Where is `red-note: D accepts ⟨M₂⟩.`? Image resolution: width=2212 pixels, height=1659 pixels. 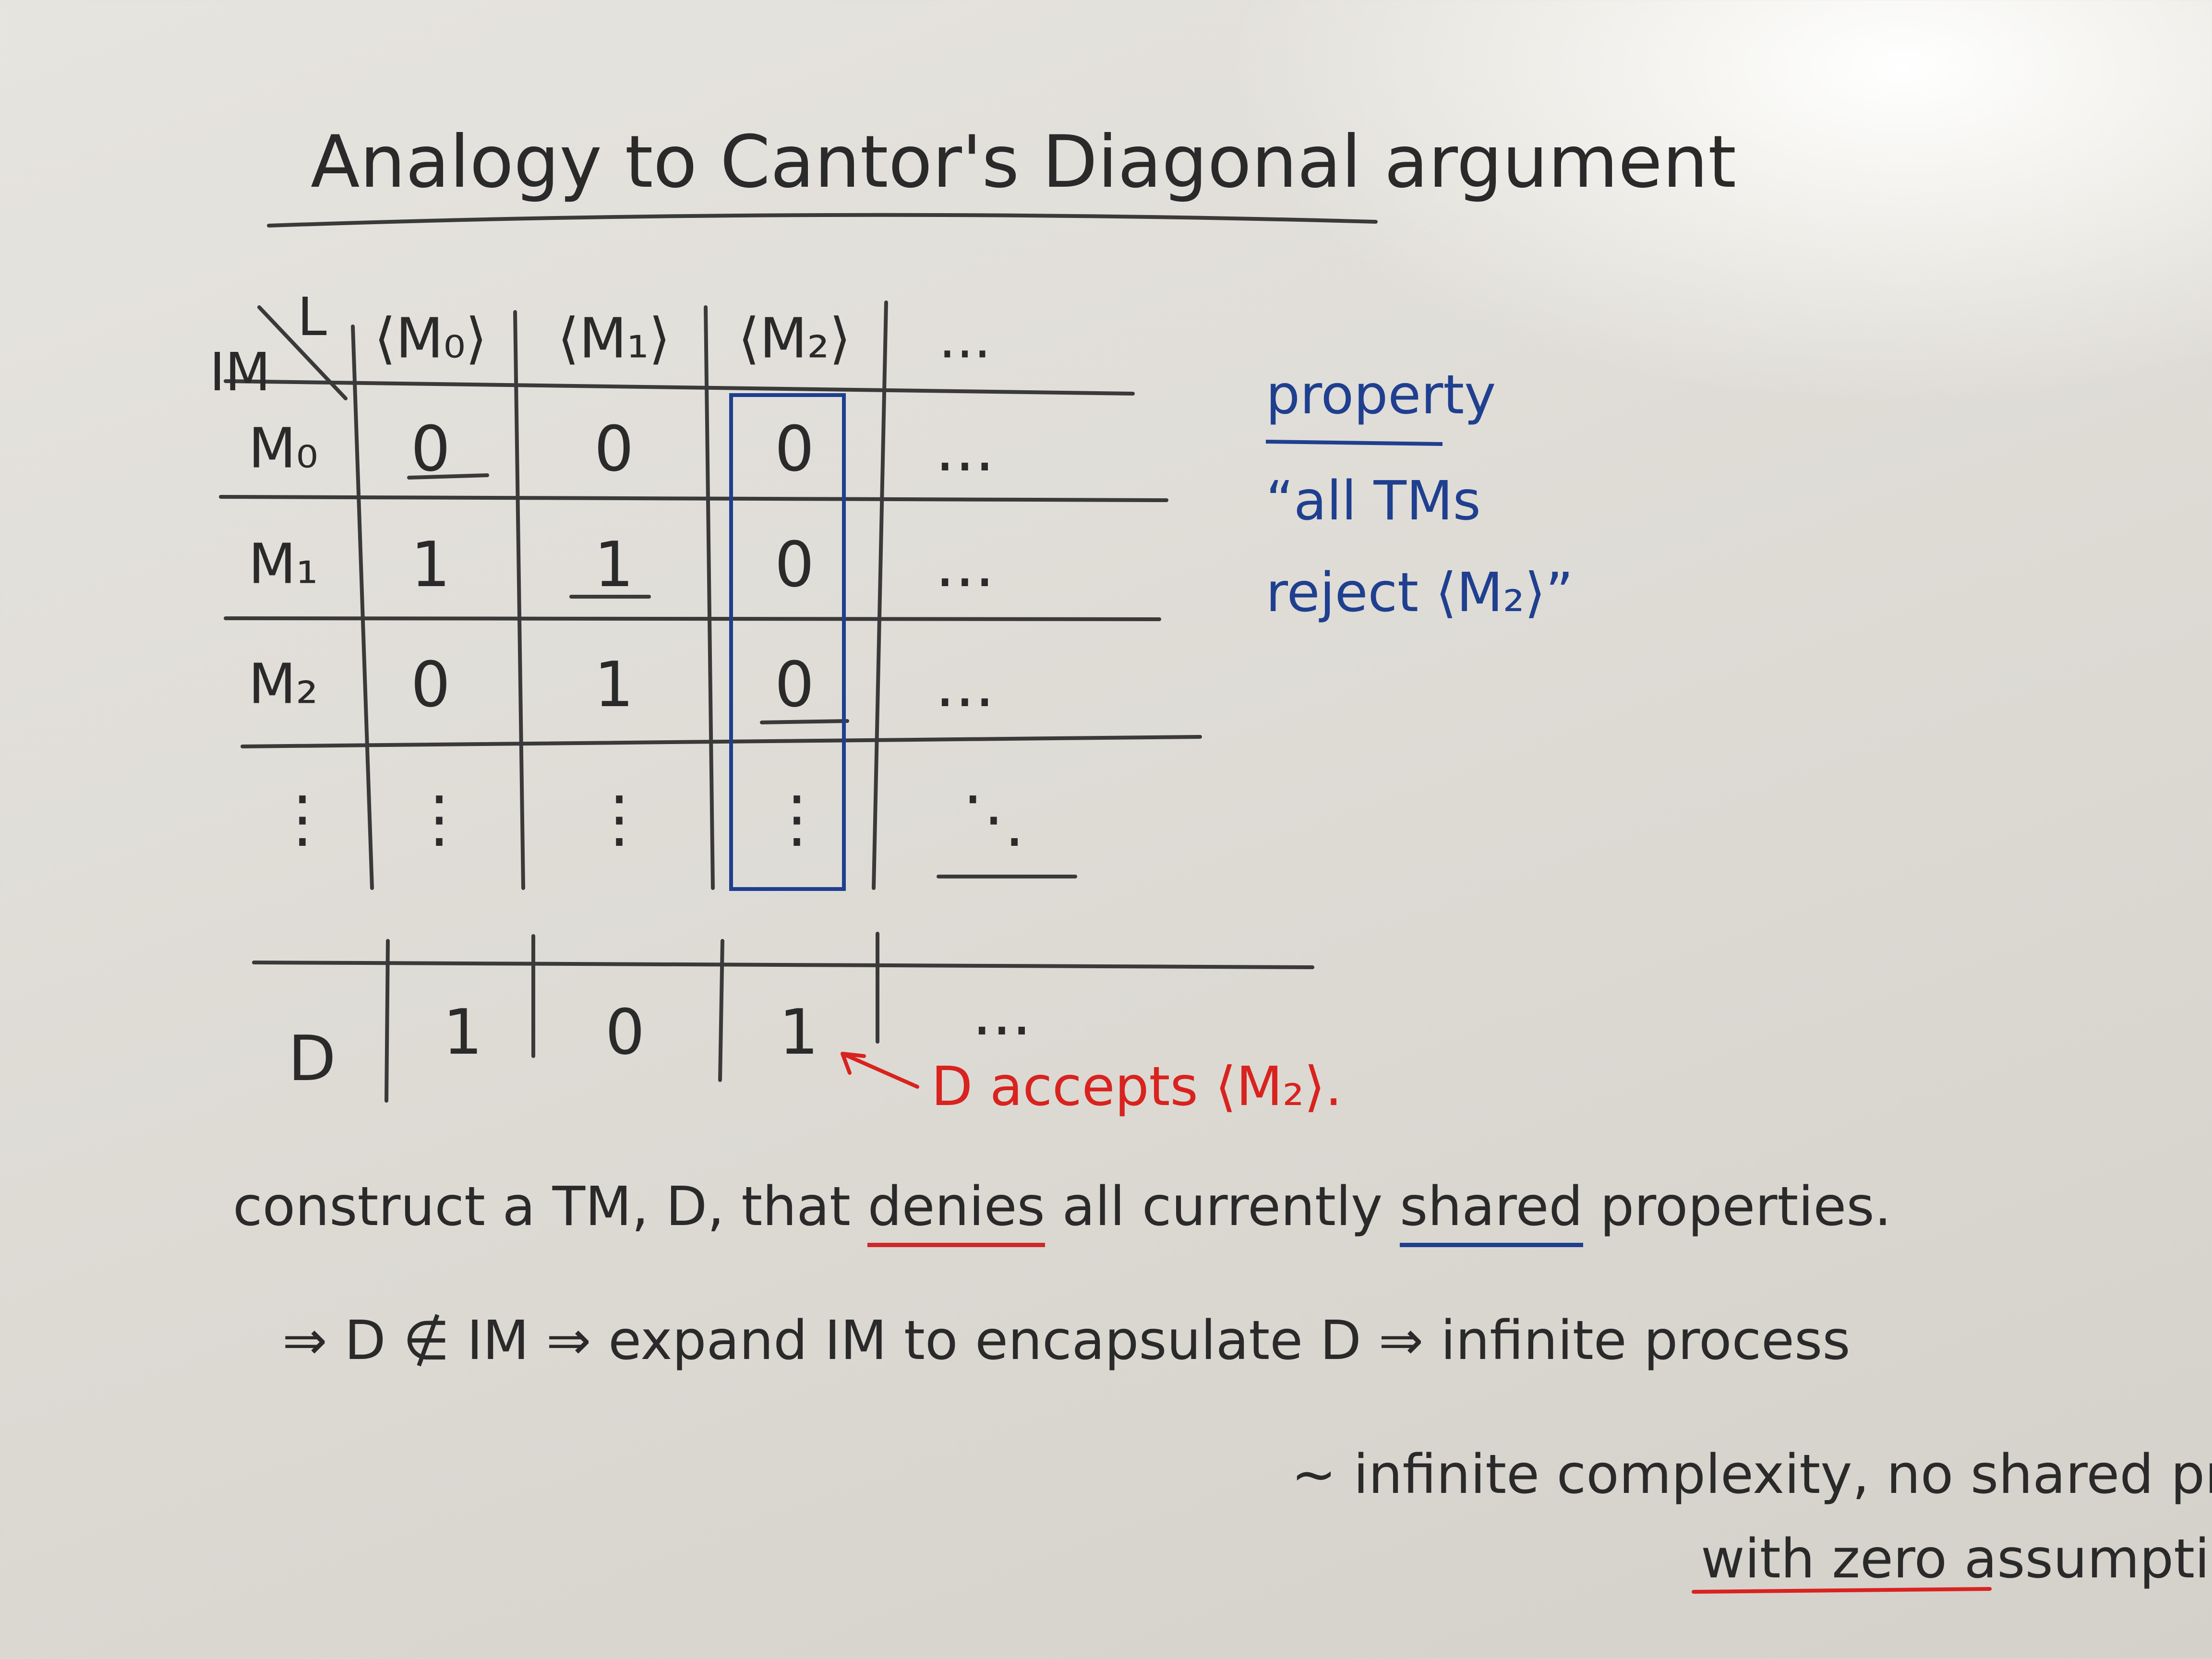 red-note: D accepts ⟨M₂⟩. is located at coordinates (1137, 1087).